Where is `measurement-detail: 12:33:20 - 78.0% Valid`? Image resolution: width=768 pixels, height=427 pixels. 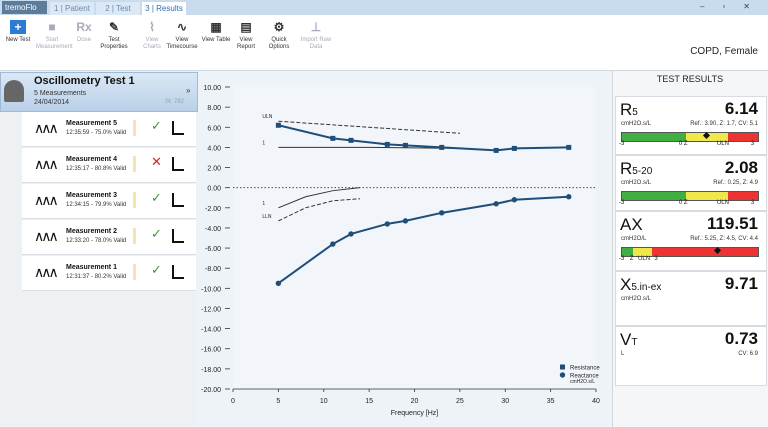
measurement-detail: 12:33:20 - 78.0% Valid is located at coordinates (96, 241).